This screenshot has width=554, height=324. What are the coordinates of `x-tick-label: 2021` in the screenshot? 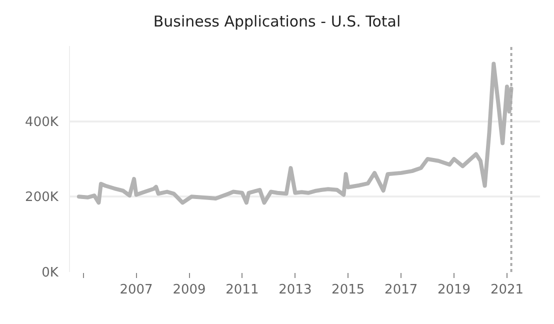 It's located at (507, 290).